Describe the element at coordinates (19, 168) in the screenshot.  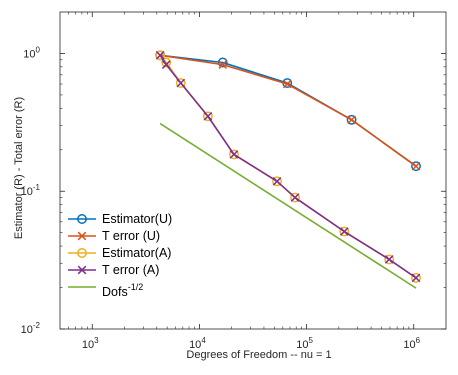
I see `y-axis-label: Estimator (R) - Total error (R)` at that location.